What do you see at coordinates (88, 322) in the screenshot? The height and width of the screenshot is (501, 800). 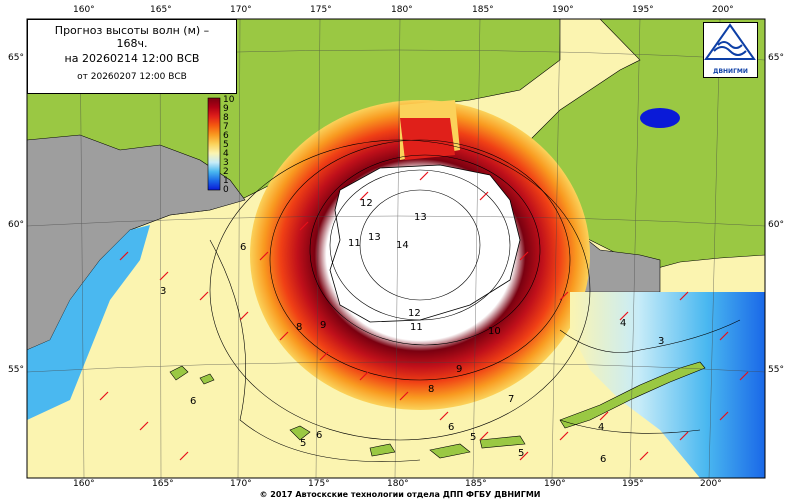 I see `west-coastal-low-wave` at bounding box center [88, 322].